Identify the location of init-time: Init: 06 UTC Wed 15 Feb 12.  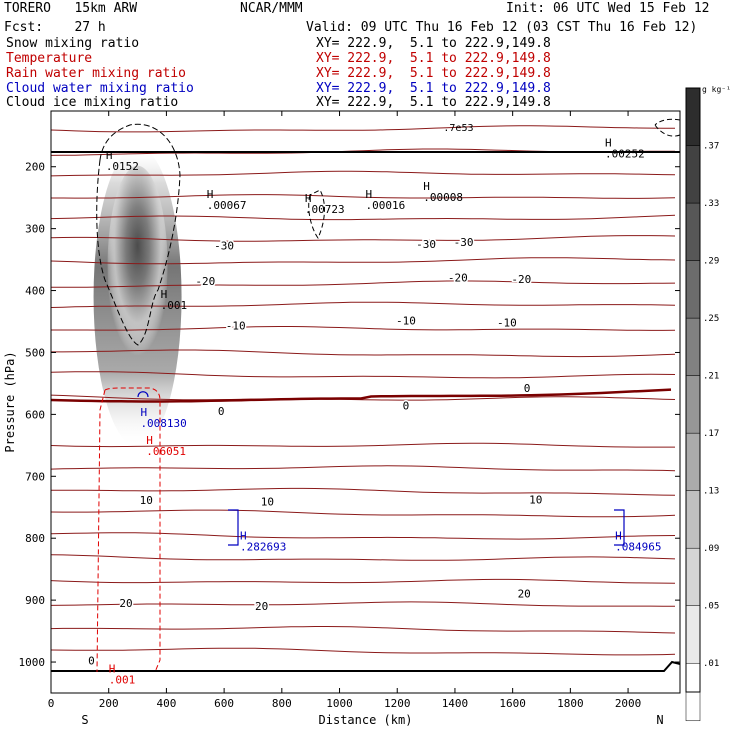
(608, 8).